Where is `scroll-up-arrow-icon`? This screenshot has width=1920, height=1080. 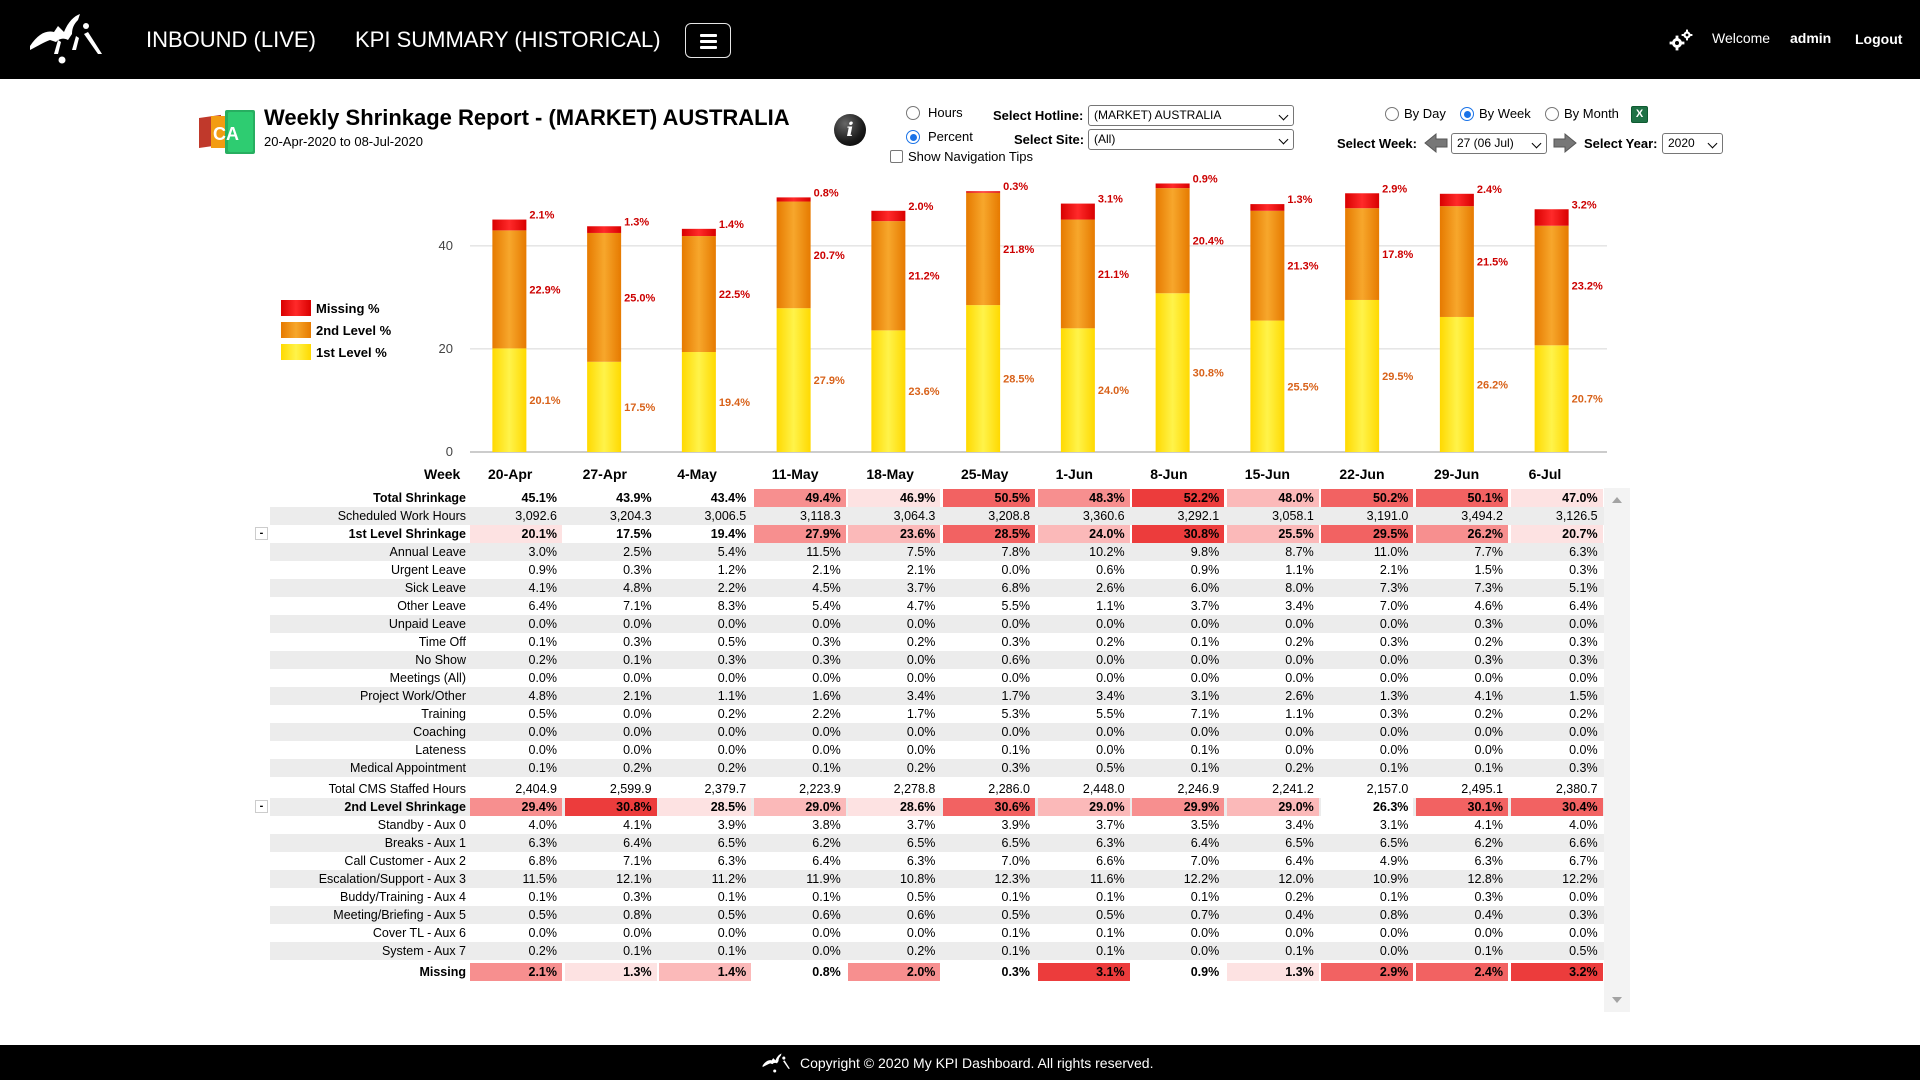
scroll-up-arrow-icon is located at coordinates (1617, 500).